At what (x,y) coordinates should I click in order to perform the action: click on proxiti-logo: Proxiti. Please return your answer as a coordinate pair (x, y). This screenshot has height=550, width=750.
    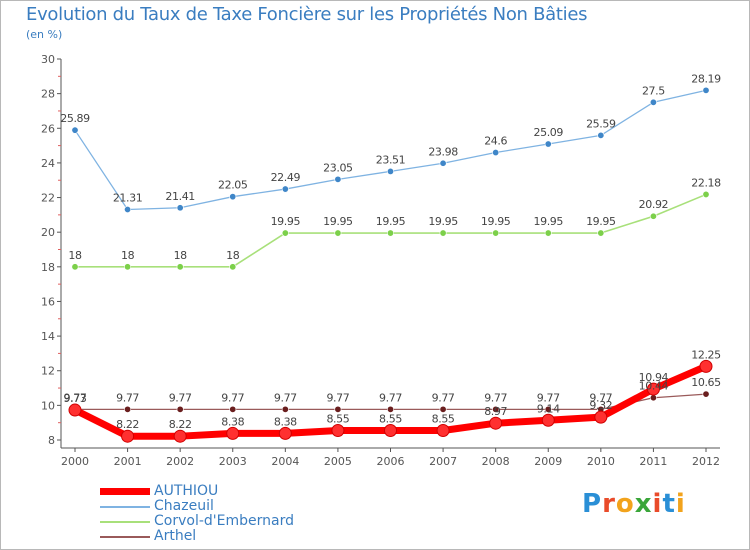
    Looking at the image, I should click on (634, 504).